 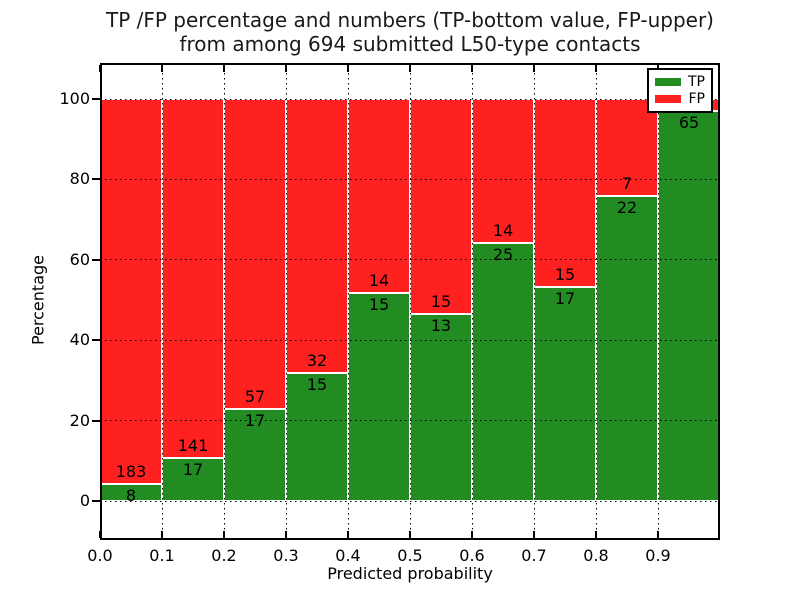 I want to click on legend-item-tp: TP, so click(x=680, y=82).